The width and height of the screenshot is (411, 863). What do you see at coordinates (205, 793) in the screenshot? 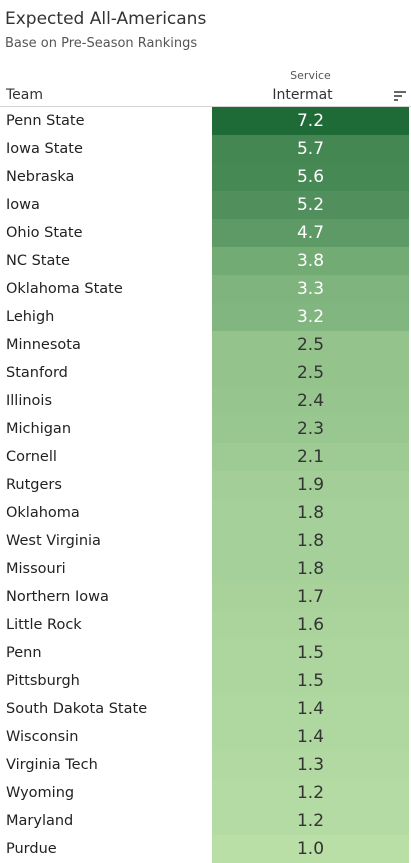
I see `table-row: Wyoming 1.2` at bounding box center [205, 793].